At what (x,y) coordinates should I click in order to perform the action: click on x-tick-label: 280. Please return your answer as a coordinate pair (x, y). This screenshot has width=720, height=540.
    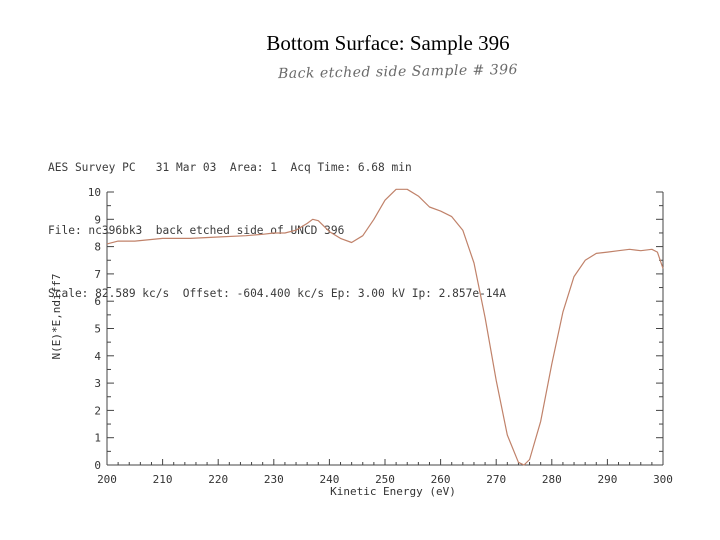
    Looking at the image, I should click on (552, 479).